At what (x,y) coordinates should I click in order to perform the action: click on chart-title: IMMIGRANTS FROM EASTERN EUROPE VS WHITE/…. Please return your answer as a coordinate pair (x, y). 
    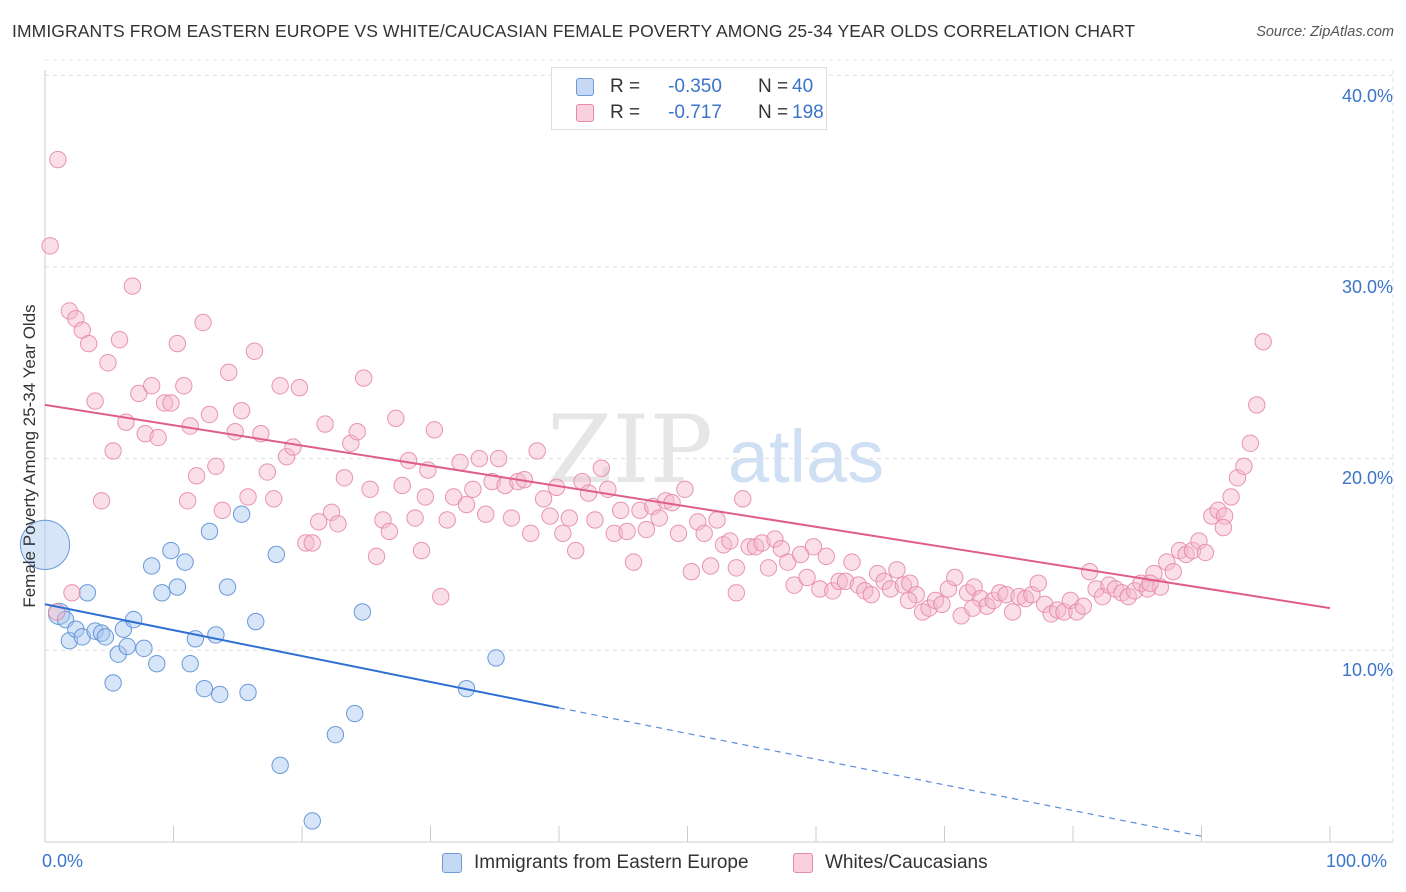
    Looking at the image, I should click on (574, 31).